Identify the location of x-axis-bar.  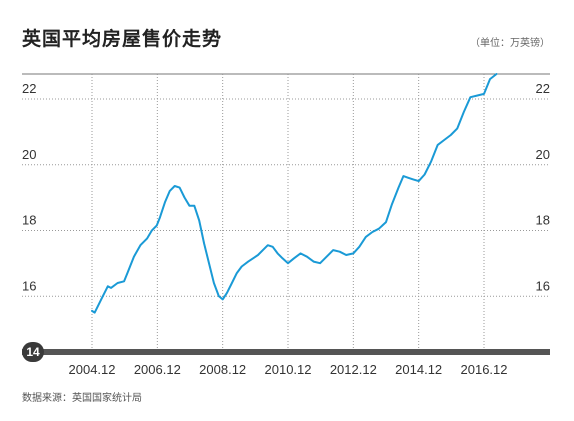
(286, 352).